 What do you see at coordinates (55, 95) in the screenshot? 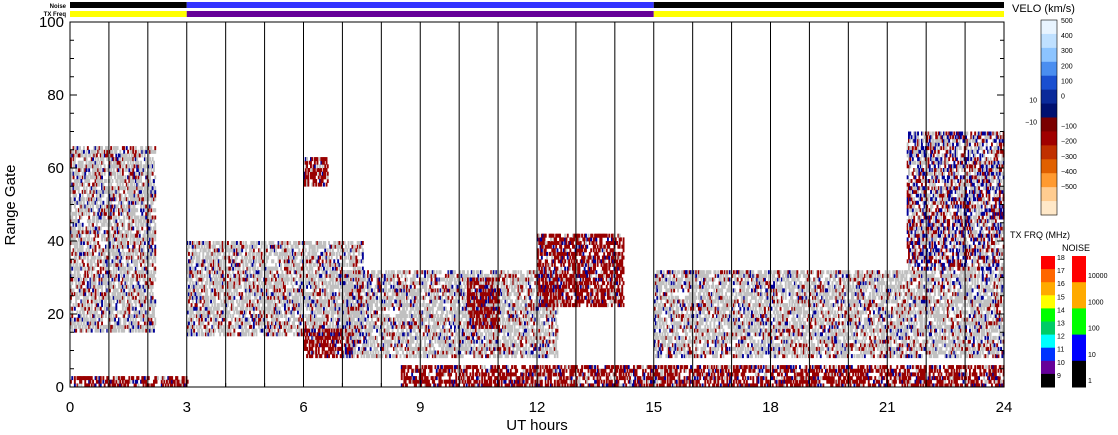
I see `y-tick-label: 80` at bounding box center [55, 95].